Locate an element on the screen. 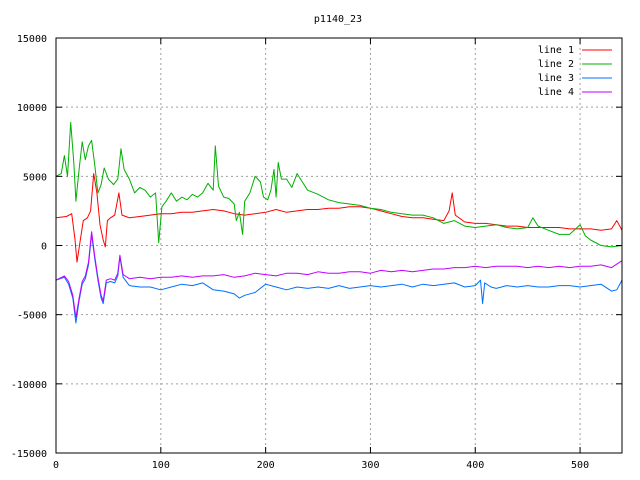  chart-title: p1140_23 is located at coordinates (338, 19).